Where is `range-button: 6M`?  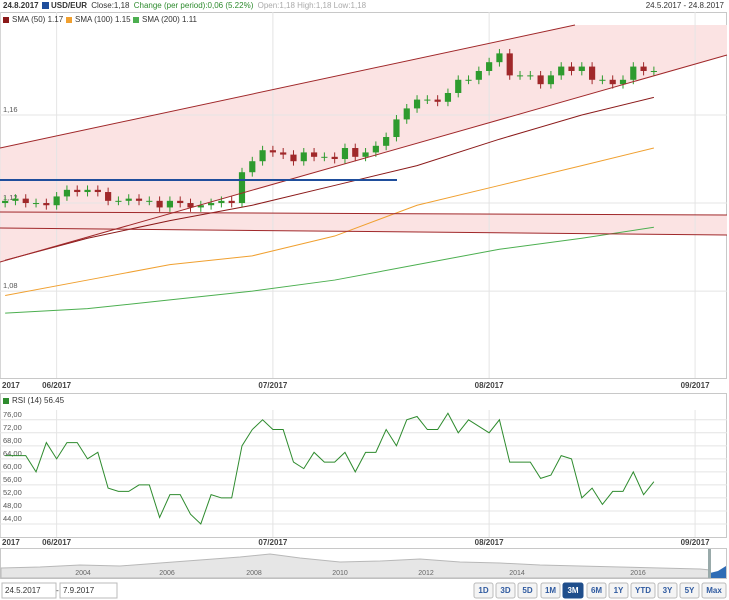
range-button: 6M is located at coordinates (596, 590).